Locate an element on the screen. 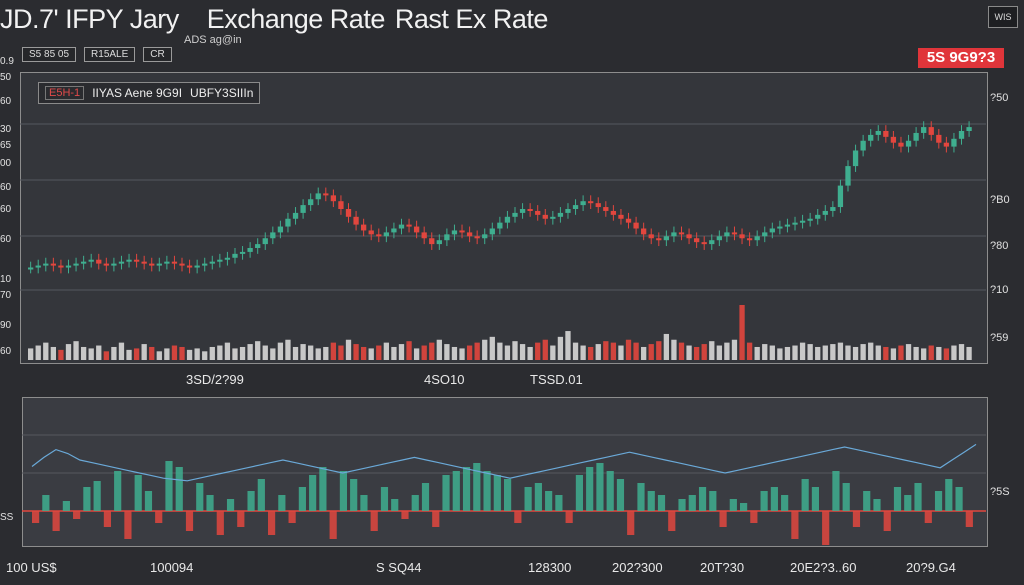 This screenshot has height=585, width=1024. tab-item: S5 85 05 is located at coordinates (49, 54).